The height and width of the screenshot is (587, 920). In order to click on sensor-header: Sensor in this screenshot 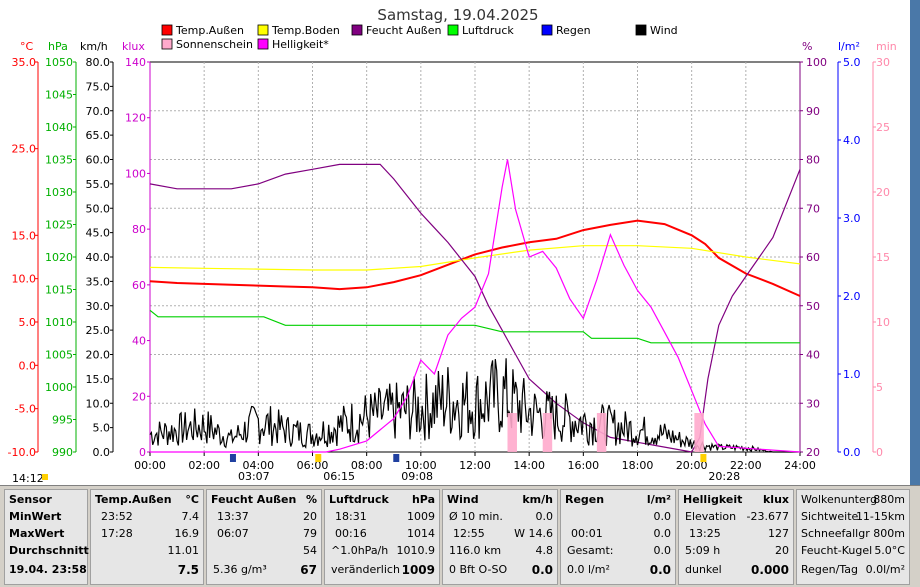, I will do `click(30, 499)`.